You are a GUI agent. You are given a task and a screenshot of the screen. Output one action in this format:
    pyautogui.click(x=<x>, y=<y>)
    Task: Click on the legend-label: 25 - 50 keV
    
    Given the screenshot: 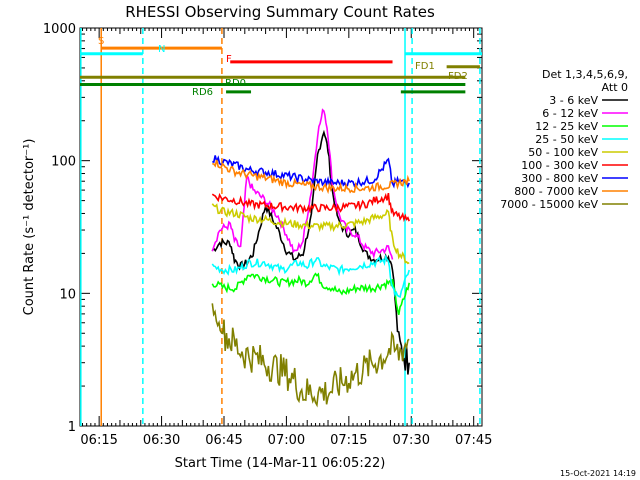 What is the action you would take?
    pyautogui.click(x=566, y=139)
    